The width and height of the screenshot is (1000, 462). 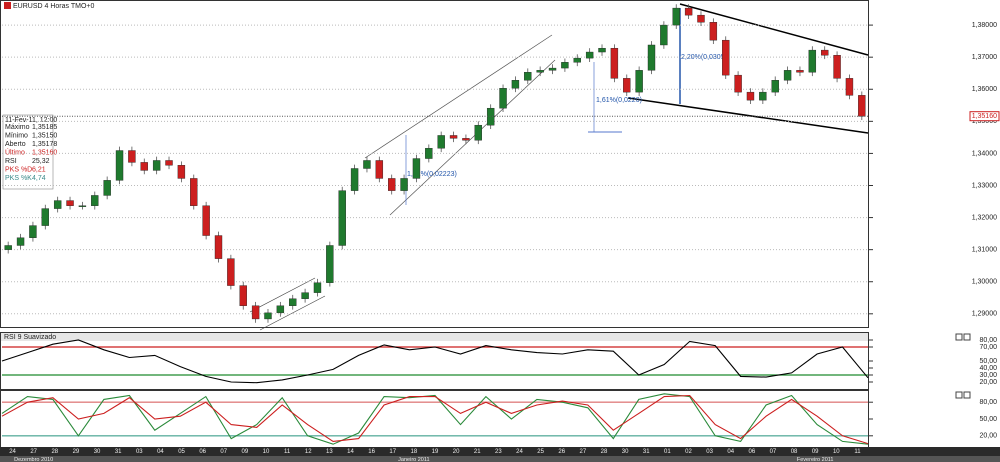 I want to click on y-tick-label: 50,00, so click(x=988, y=361).